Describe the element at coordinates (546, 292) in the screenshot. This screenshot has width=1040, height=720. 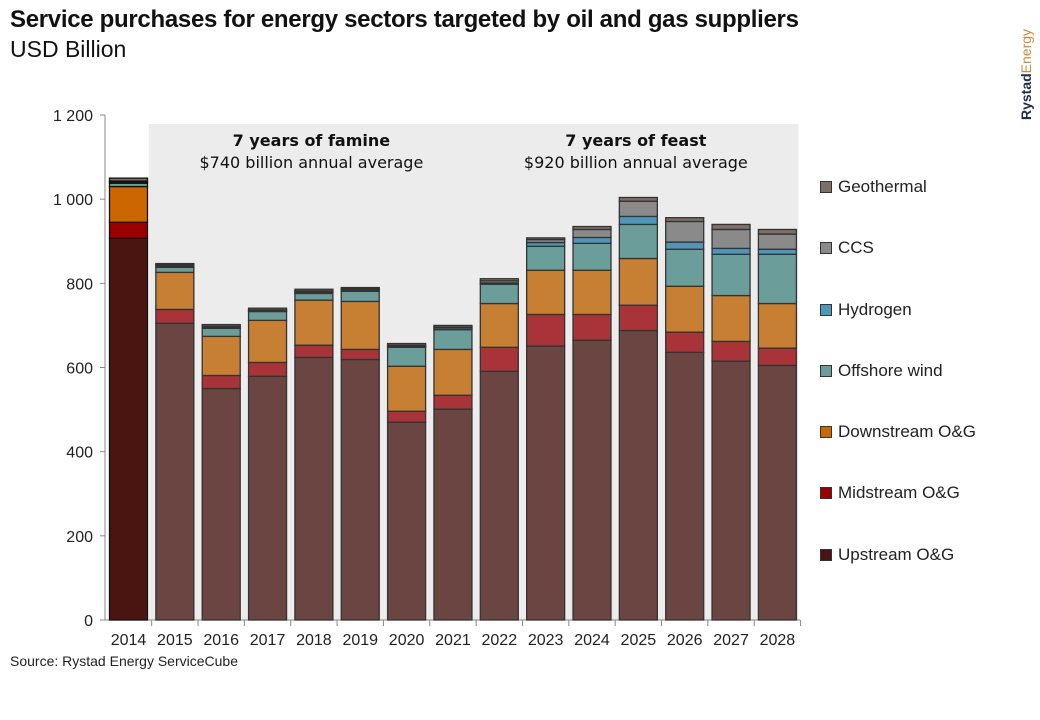
I see `bar-downstream-o-g-2023` at that location.